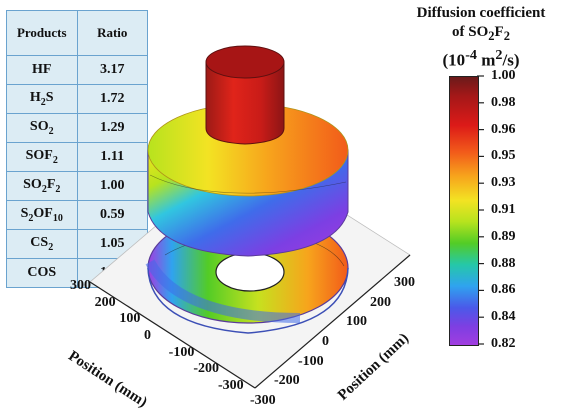  What do you see at coordinates (356, 322) in the screenshot?
I see `right-axis-tick-label: 100` at bounding box center [356, 322].